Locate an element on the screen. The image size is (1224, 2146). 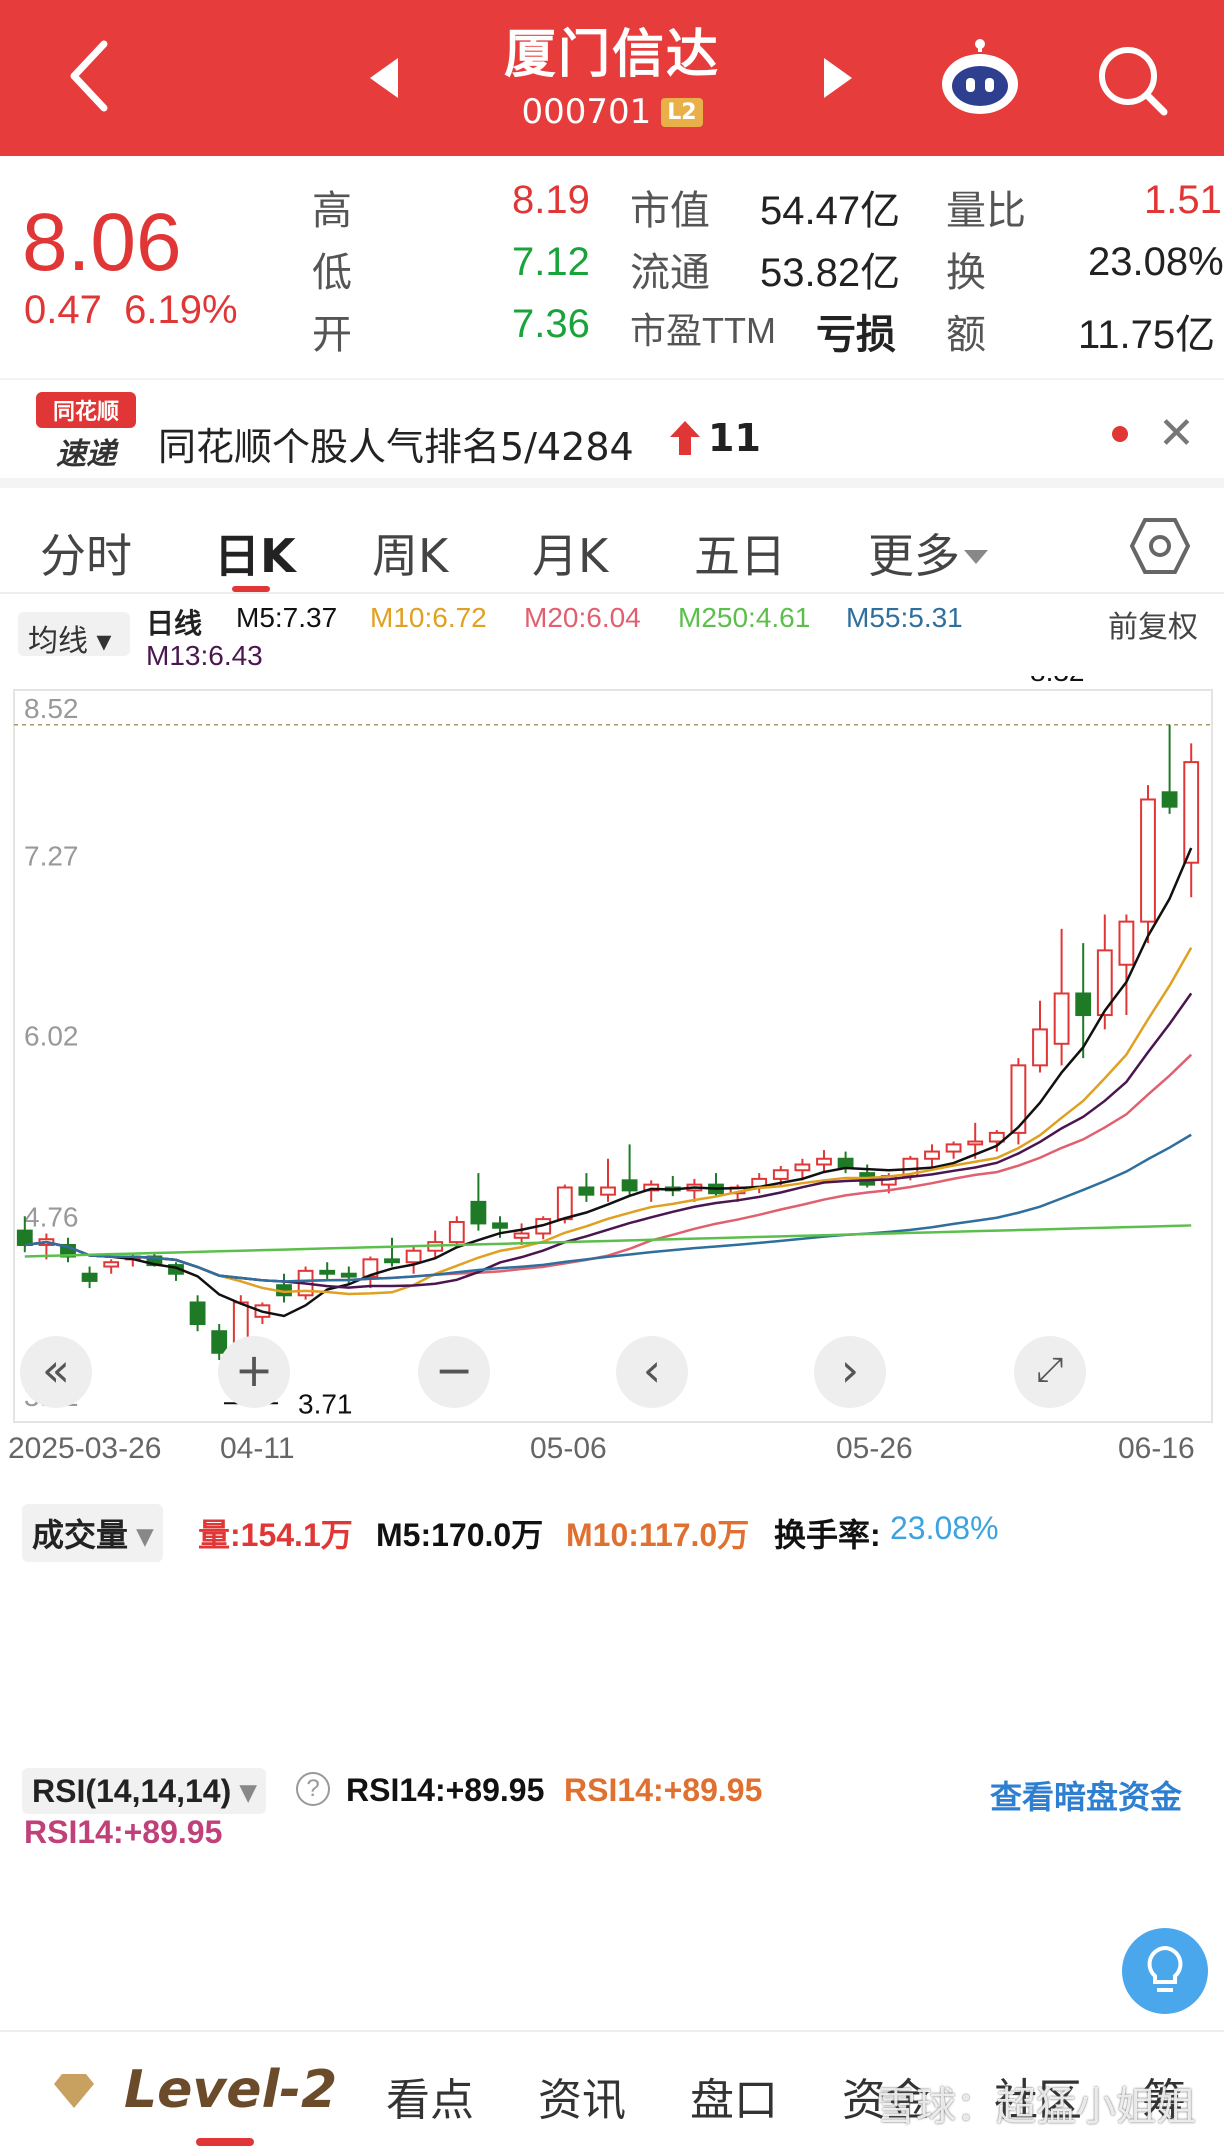
x-tick-label: 04-11 is located at coordinates (257, 1448).